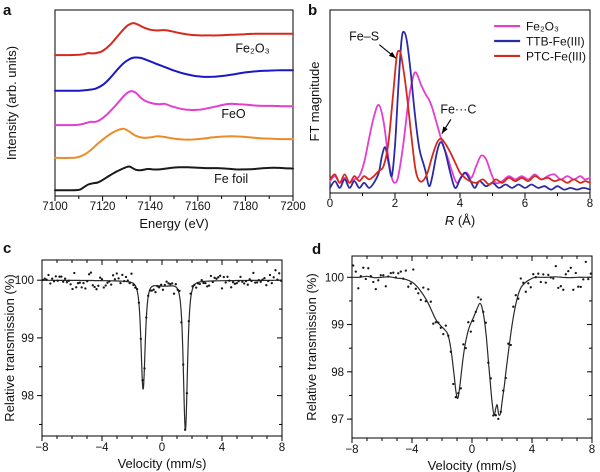  I want to click on annotation-arrow-head, so click(392, 55).